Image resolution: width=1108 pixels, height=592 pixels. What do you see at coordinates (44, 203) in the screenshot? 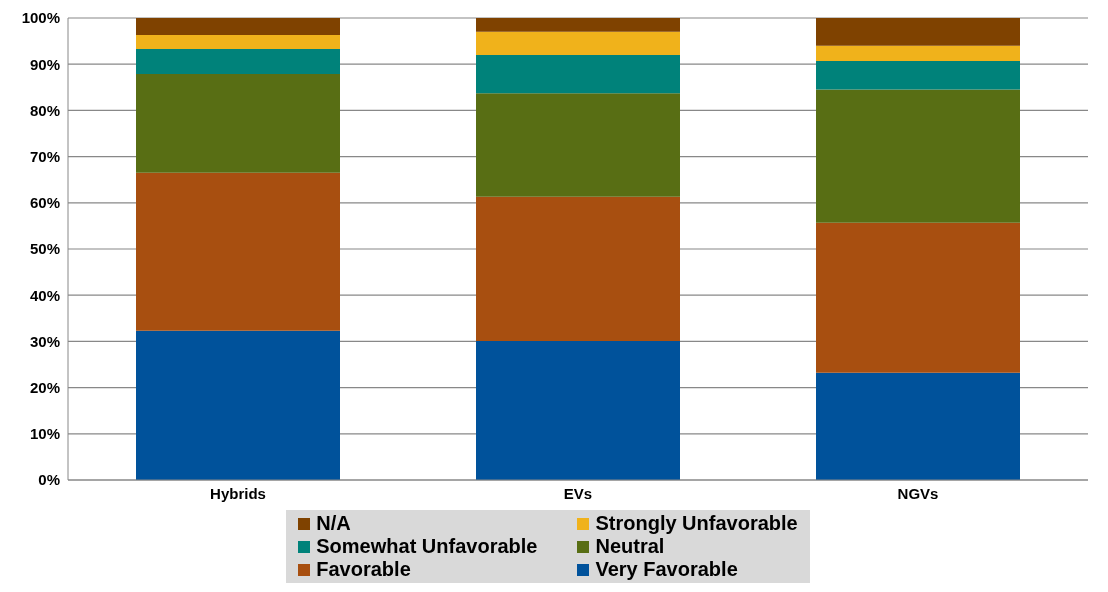
I see `y-tick-label: 60%` at bounding box center [44, 203].